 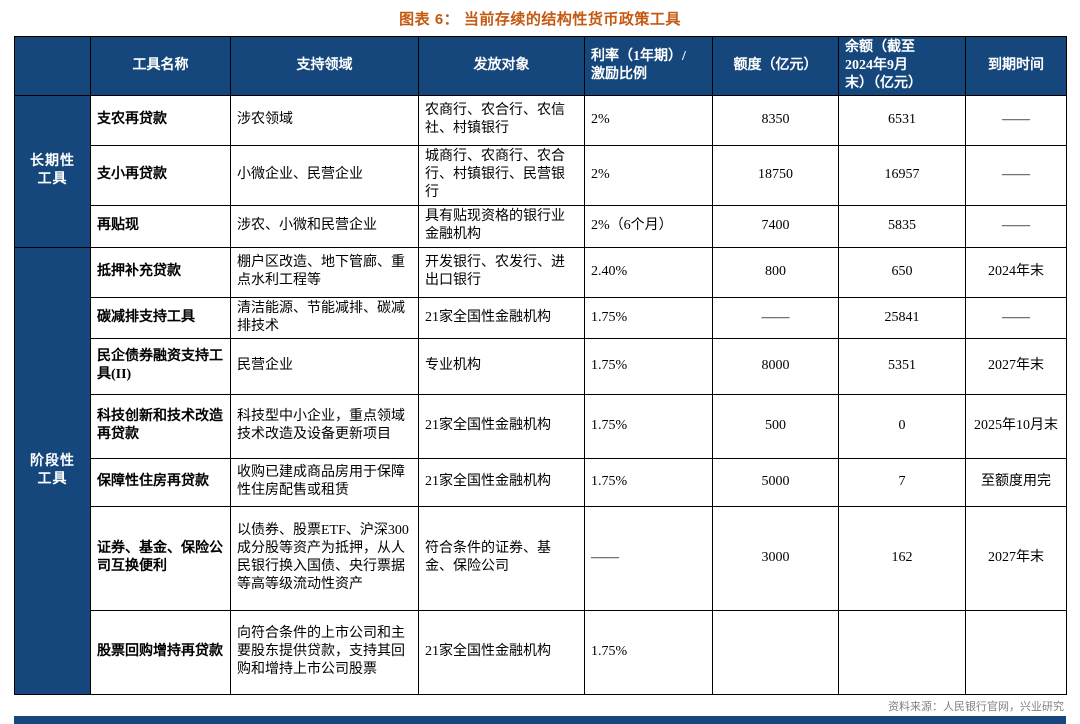 I want to click on cell-target: 城商行、农商行、农合行、村镇银行、民营银行, so click(x=501, y=175).